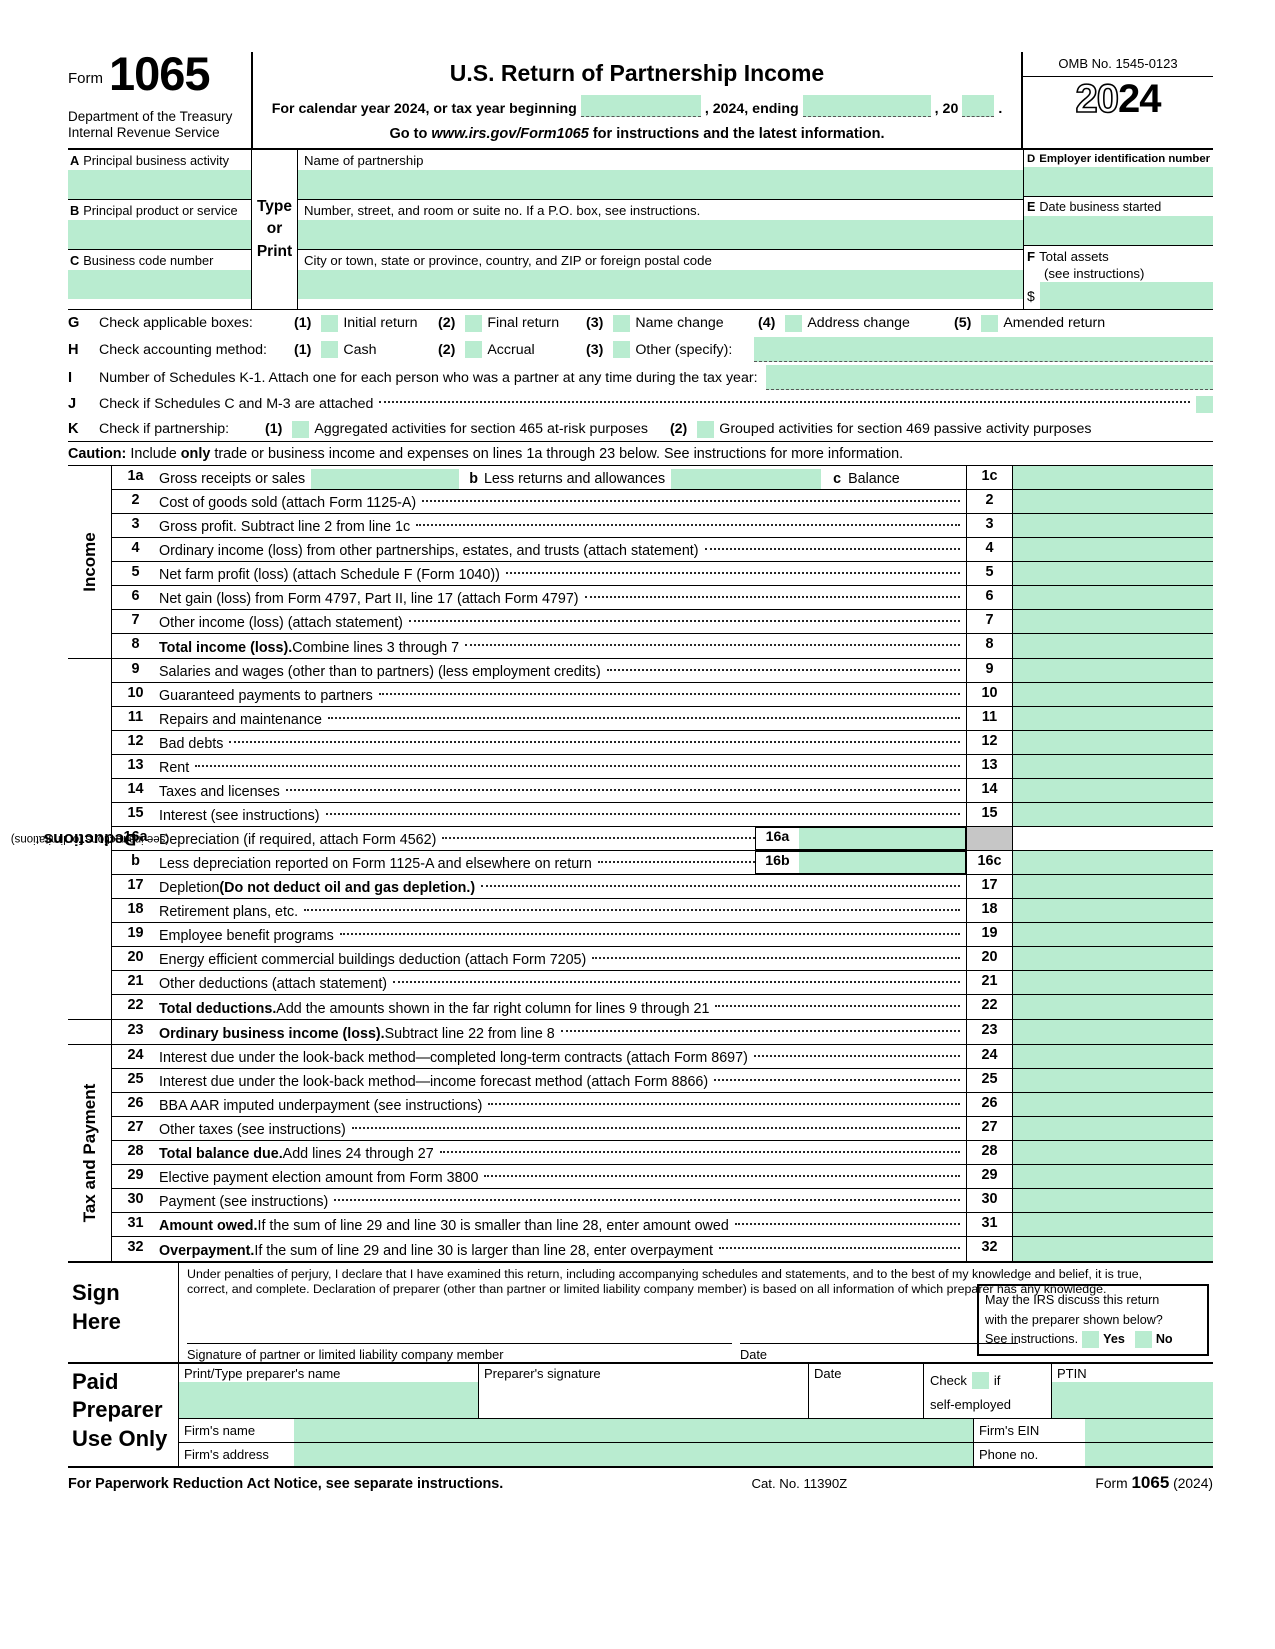 This screenshot has width=1275, height=1649. What do you see at coordinates (159, 284) in the screenshot?
I see `business-code-input` at bounding box center [159, 284].